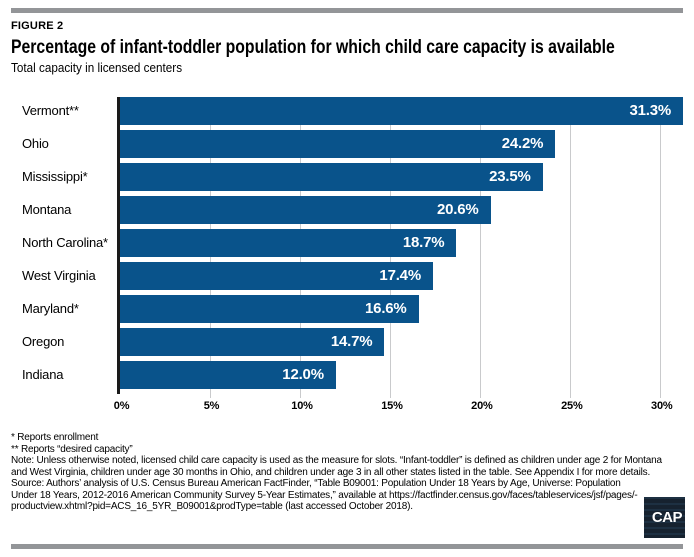  I want to click on bar-value-label: 17.4%, so click(400, 275).